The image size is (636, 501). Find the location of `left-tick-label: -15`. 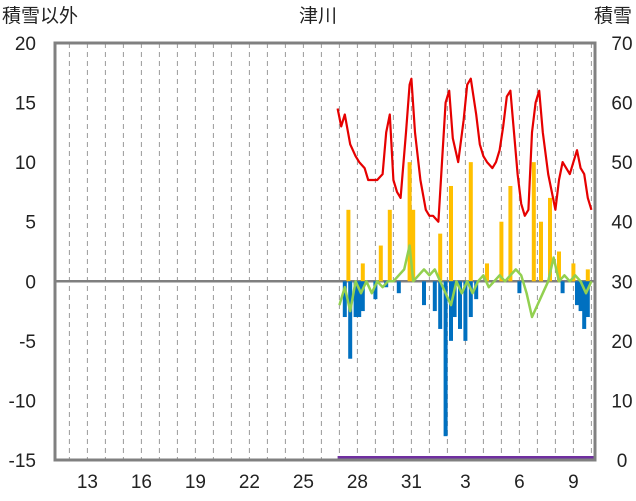

left-tick-label: -15 is located at coordinates (22, 461).